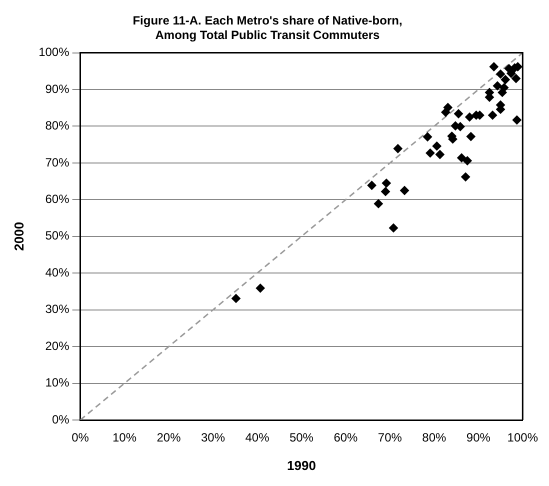 Image resolution: width=549 pixels, height=486 pixels. What do you see at coordinates (213, 437) in the screenshot?
I see `x-tick-label: 30%` at bounding box center [213, 437].